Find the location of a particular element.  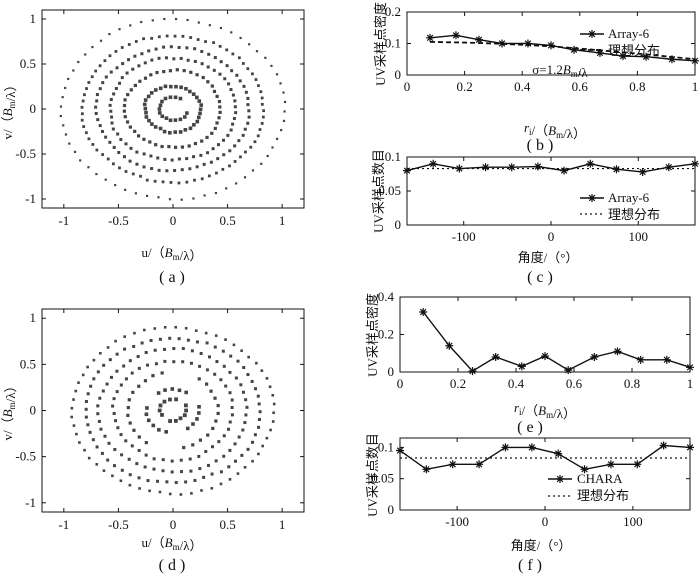

y-tick-label: 0.4 is located at coordinates (386, 296).